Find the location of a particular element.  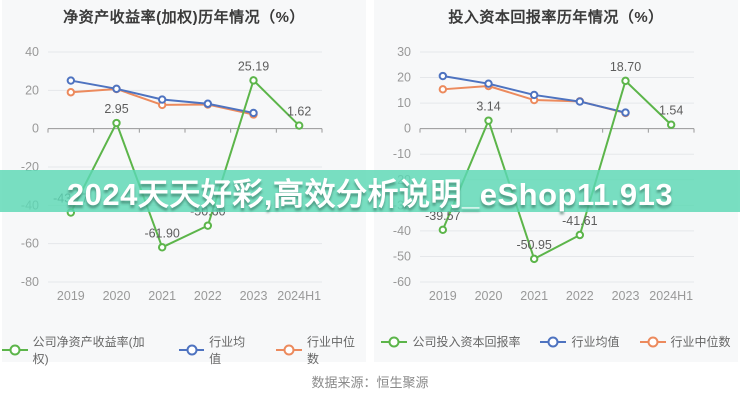

roe-legend: 公司净资产收益率(加权) 行业均值 行业中位数 is located at coordinates (184, 350).